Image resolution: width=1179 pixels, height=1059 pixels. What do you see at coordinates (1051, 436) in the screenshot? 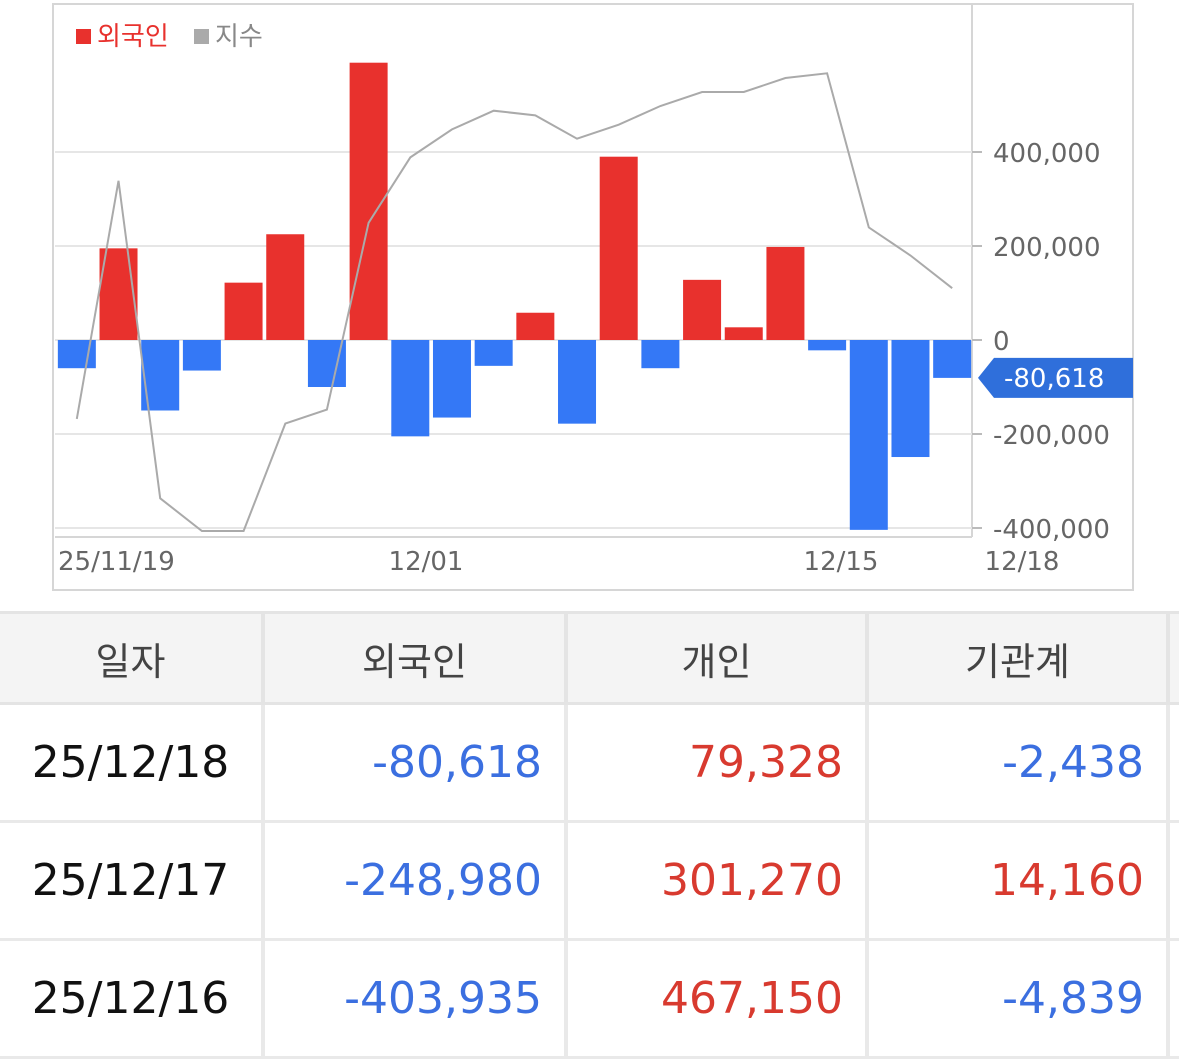
I see `y-tick-label: -200,000` at bounding box center [1051, 436].